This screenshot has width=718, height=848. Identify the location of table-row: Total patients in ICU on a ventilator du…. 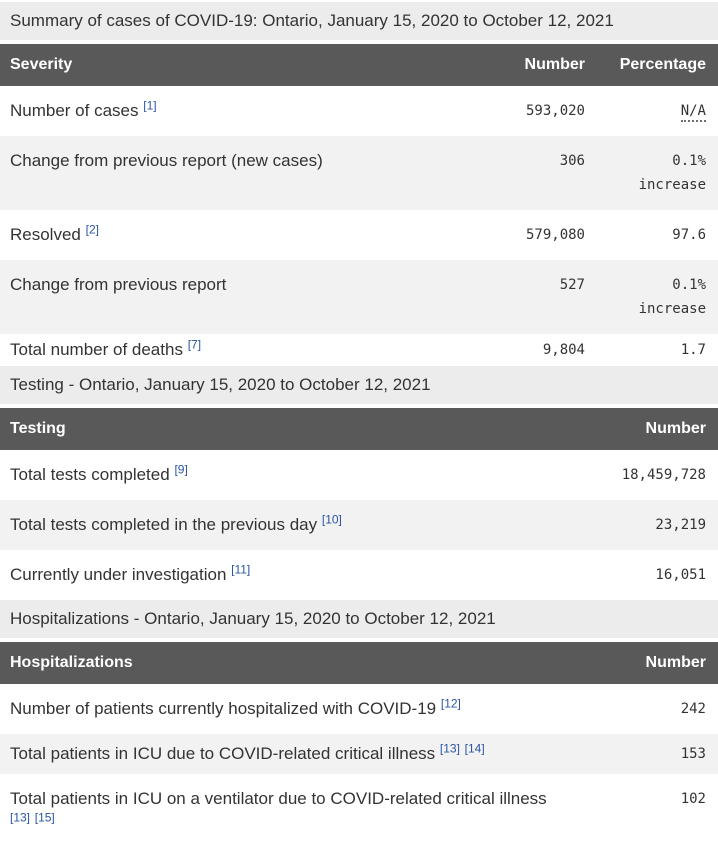
(359, 811).